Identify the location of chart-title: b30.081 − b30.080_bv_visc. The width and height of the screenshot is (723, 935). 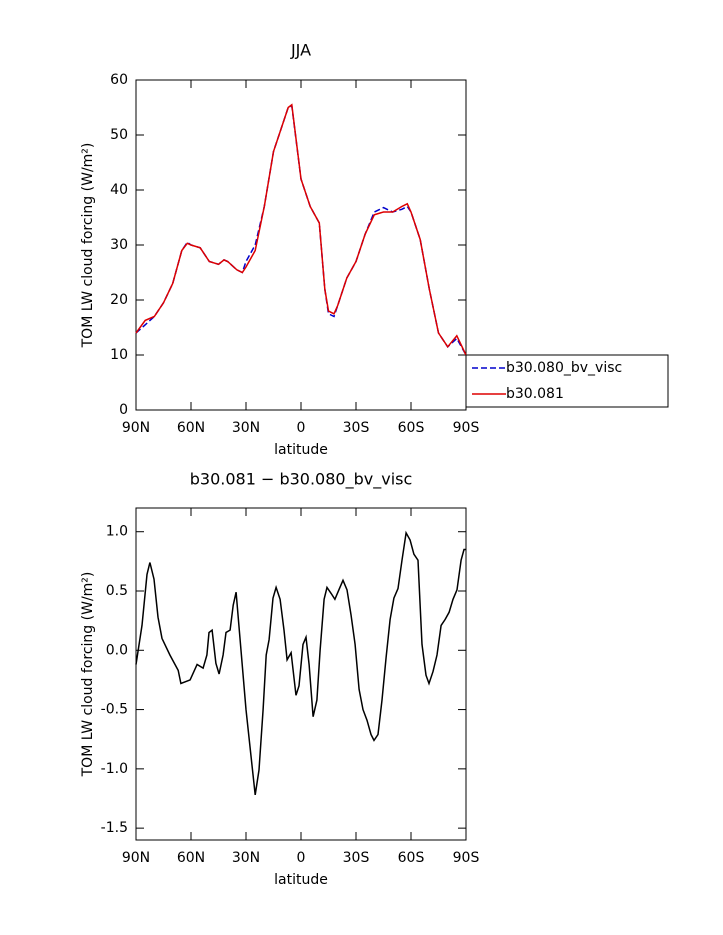
(301, 480).